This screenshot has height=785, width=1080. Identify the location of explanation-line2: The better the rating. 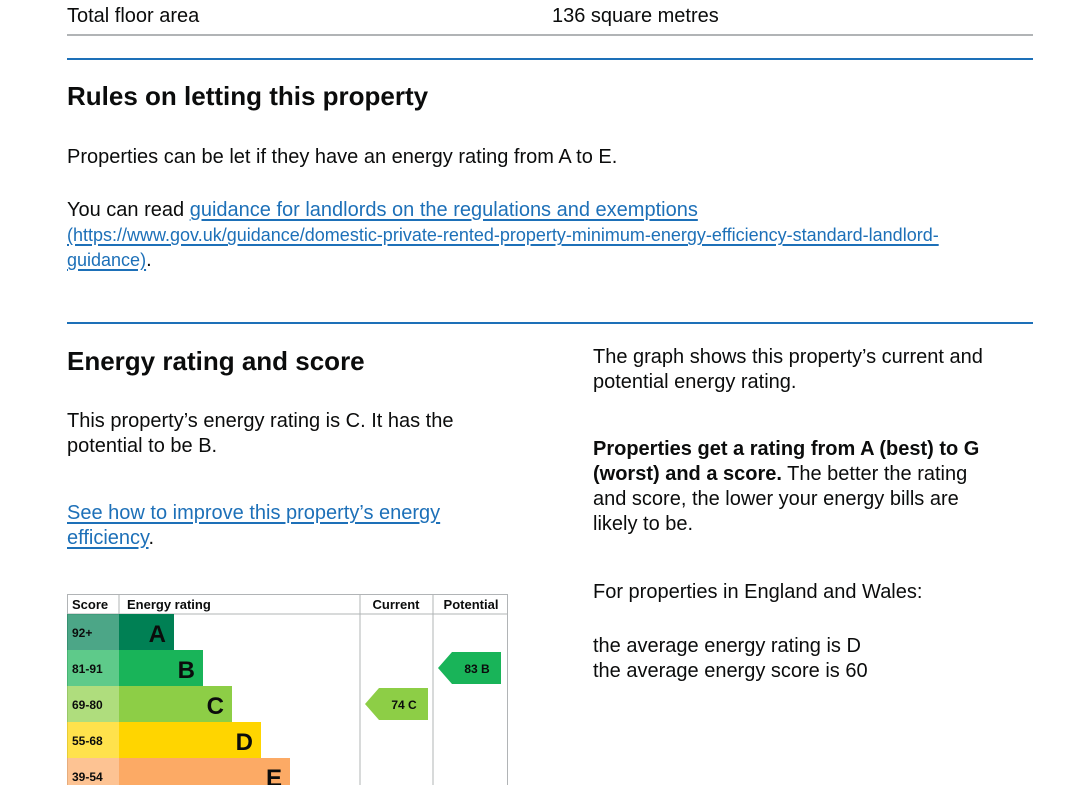
(874, 474).